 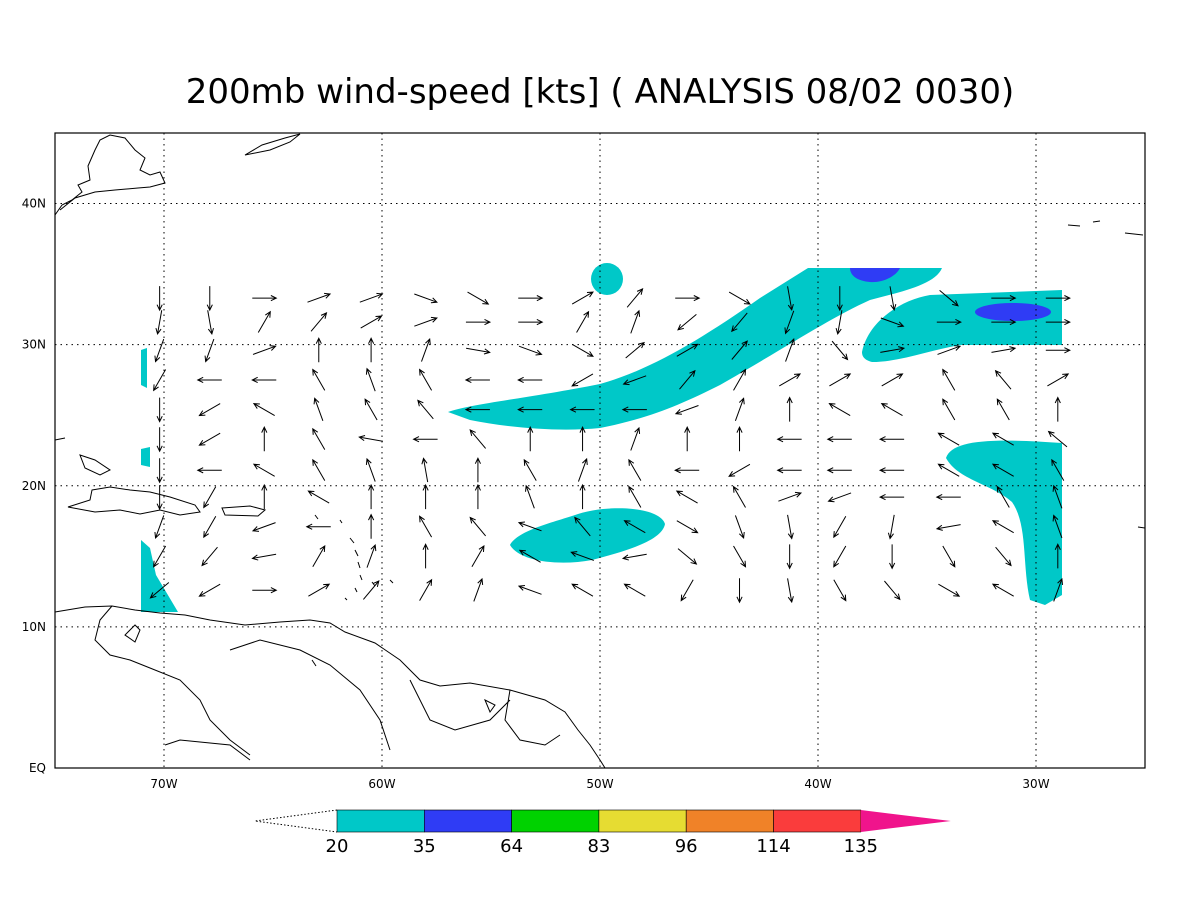 I want to click on x-tick-label: 50W, so click(x=599, y=784).